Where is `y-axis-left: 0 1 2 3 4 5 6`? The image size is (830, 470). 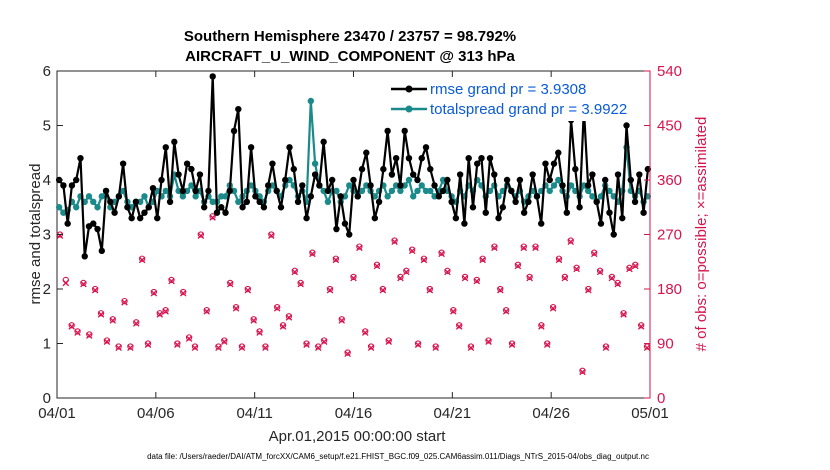
y-axis-left: 0 1 2 3 4 5 6 is located at coordinates (53, 235).